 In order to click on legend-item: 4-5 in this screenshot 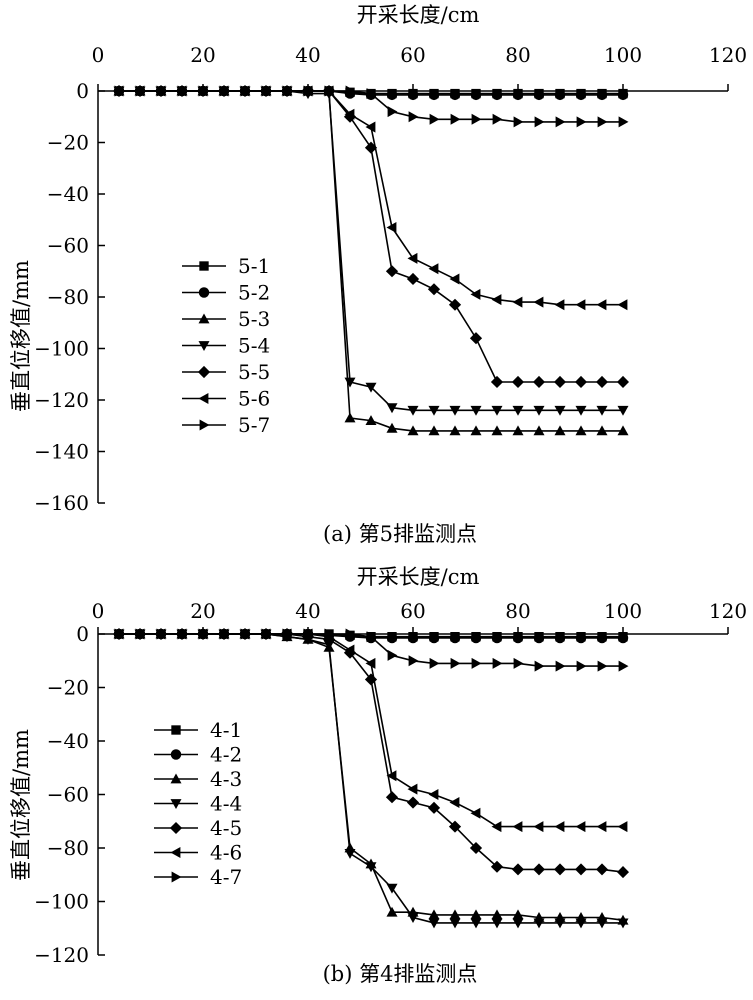, I will do `click(198, 828)`.